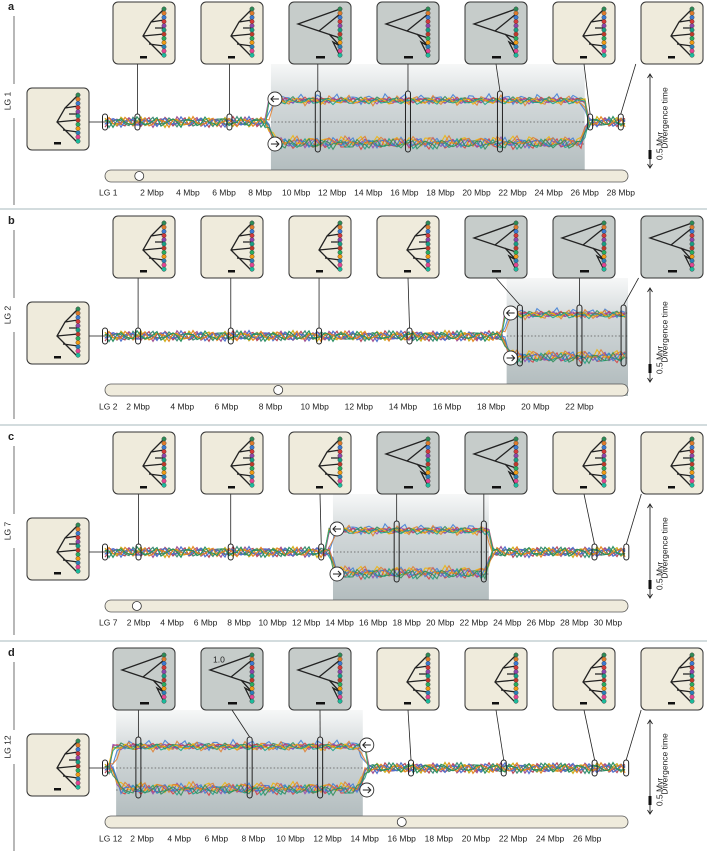 This screenshot has height=860, width=707. I want to click on chromosome-label: LG 7, so click(7, 531).